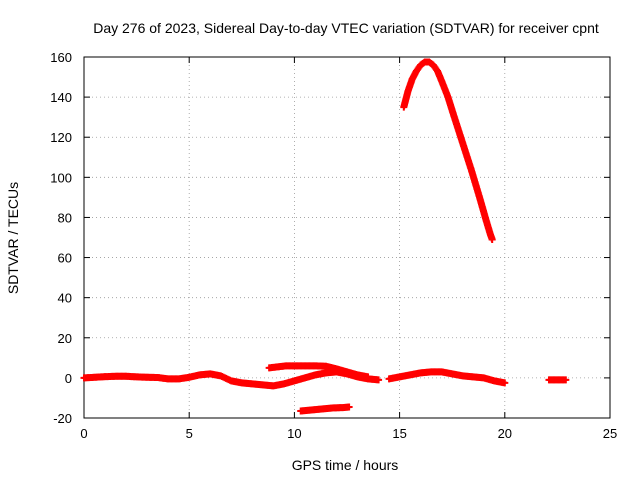  I want to click on y-tick-label: 80, so click(65, 217).